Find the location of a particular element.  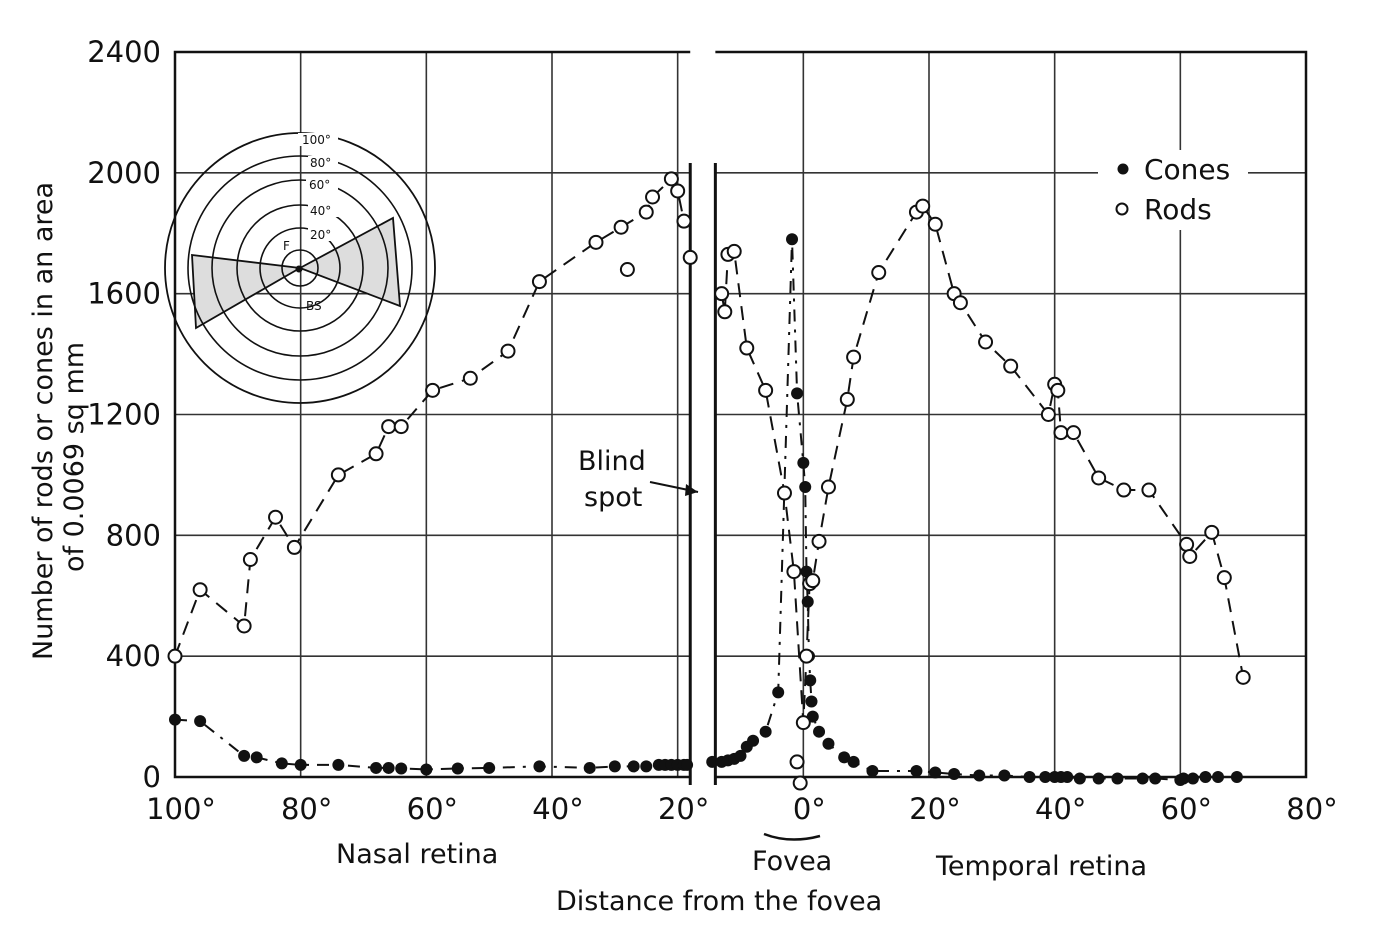

x-tick-label--60: 60° is located at coordinates (432, 809).